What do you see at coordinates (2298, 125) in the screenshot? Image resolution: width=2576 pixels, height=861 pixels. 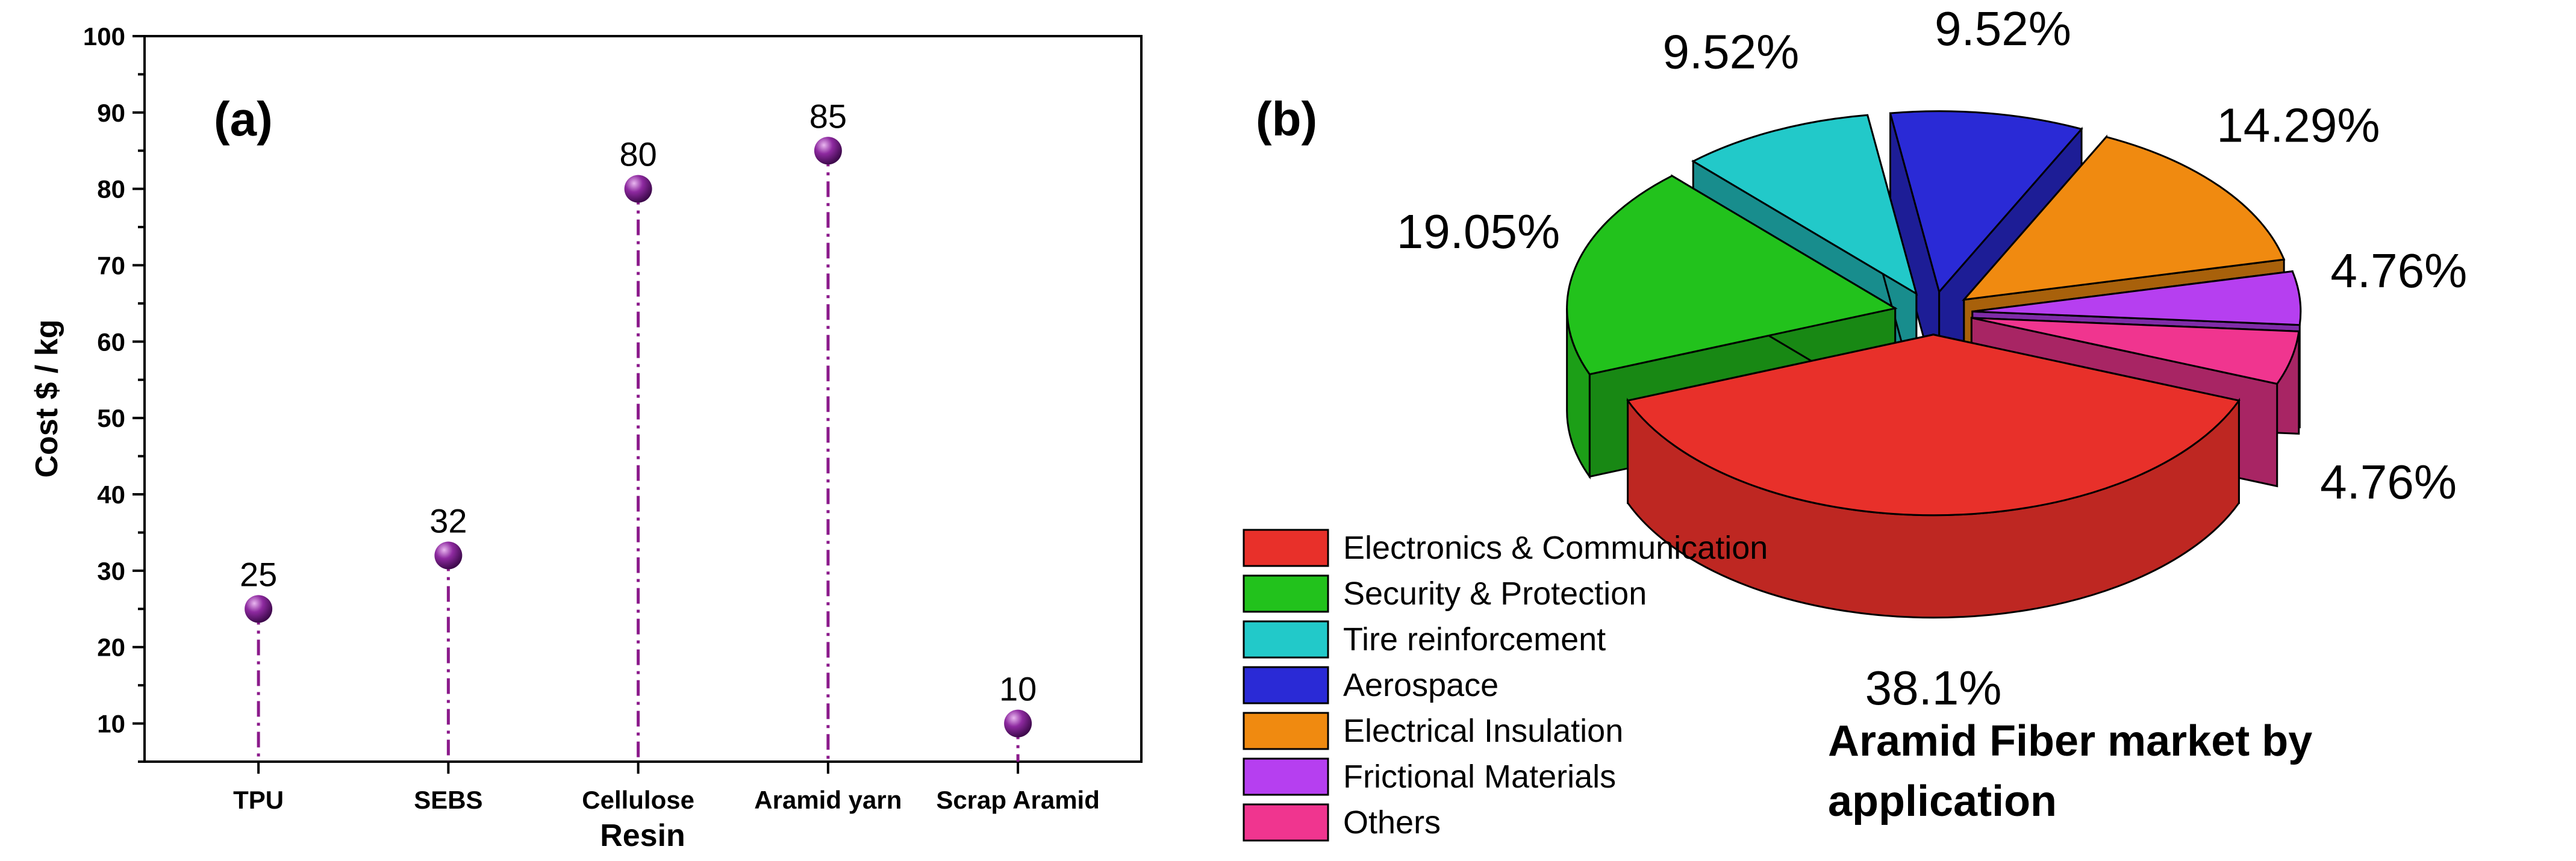 I see `slice-percent-label: 14.29%` at bounding box center [2298, 125].